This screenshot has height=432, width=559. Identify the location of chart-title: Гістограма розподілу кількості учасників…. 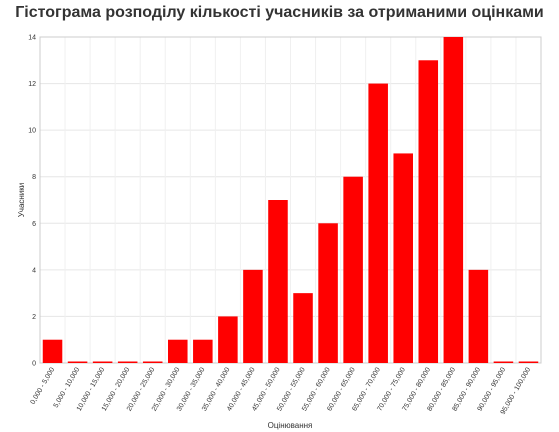
(279, 12).